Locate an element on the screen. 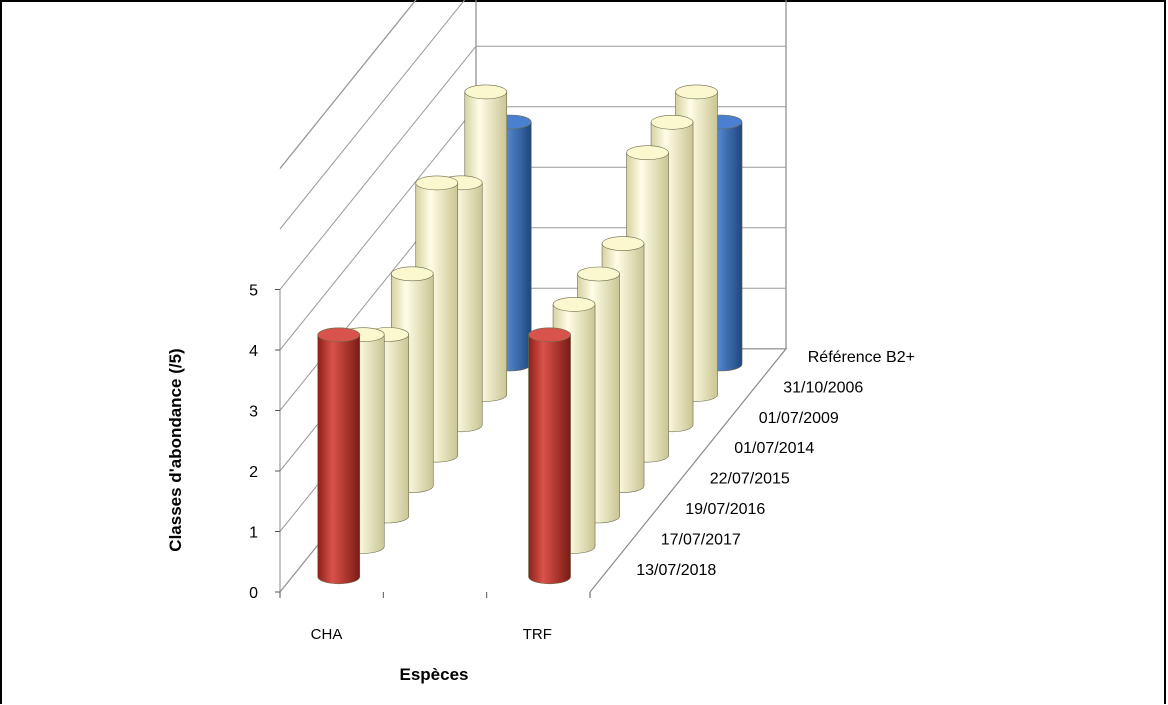 This screenshot has height=705, width=1168. x-axis-categories: CHA TRF is located at coordinates (431, 634).